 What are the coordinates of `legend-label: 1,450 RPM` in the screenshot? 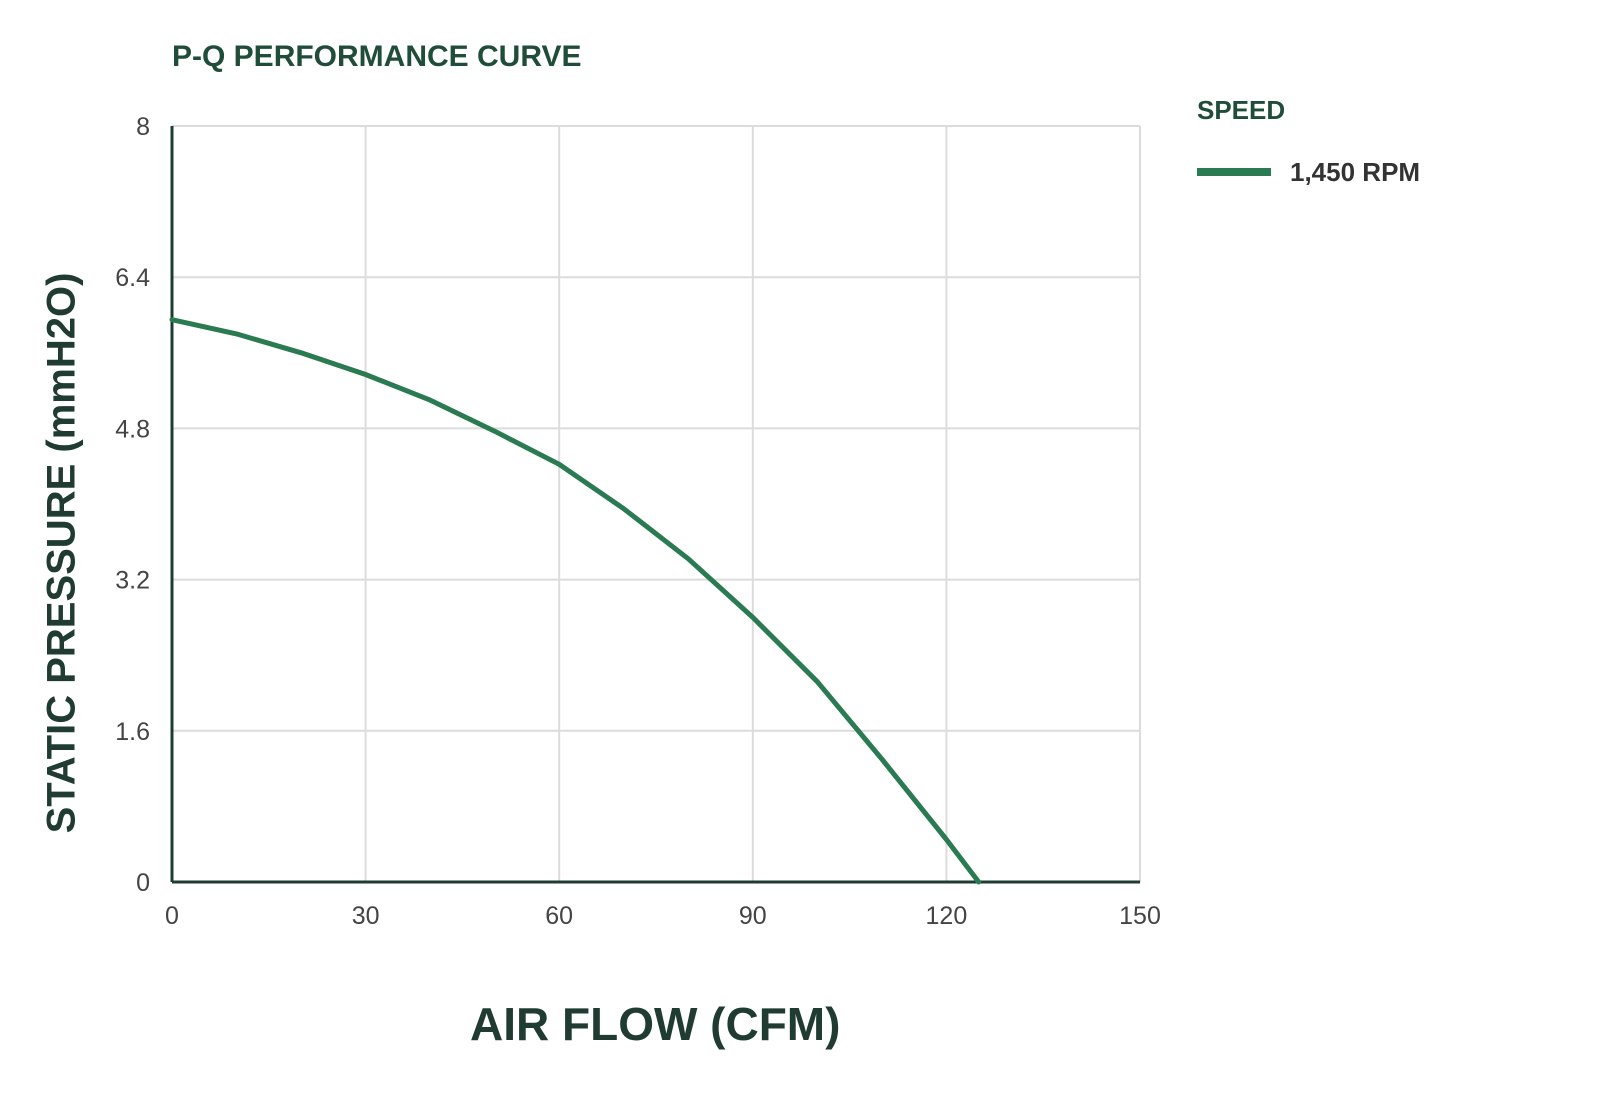 It's located at (1355, 172).